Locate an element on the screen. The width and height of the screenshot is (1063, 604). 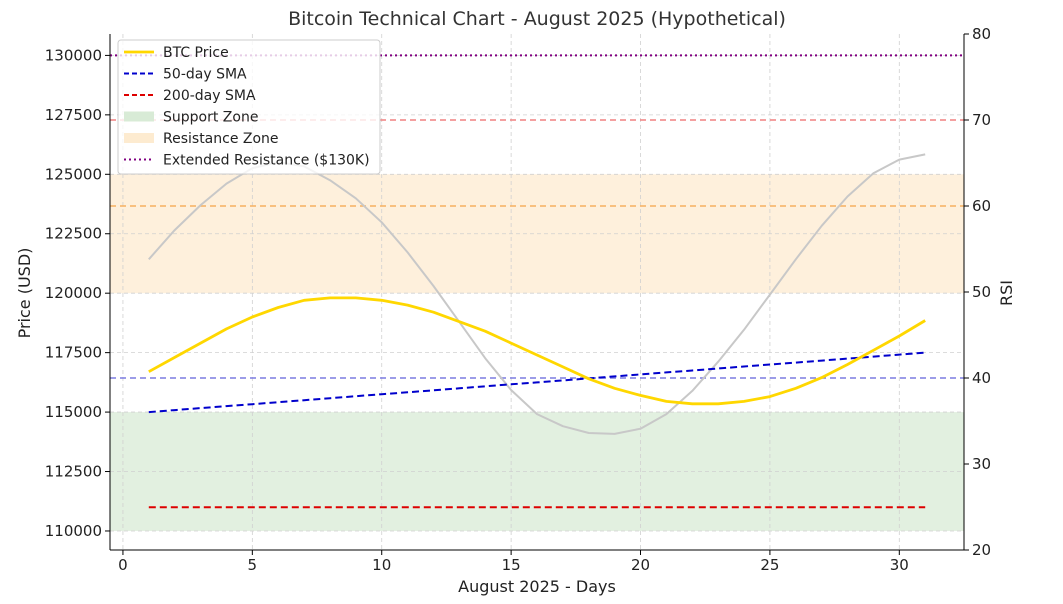
legend-box is located at coordinates (249, 107).